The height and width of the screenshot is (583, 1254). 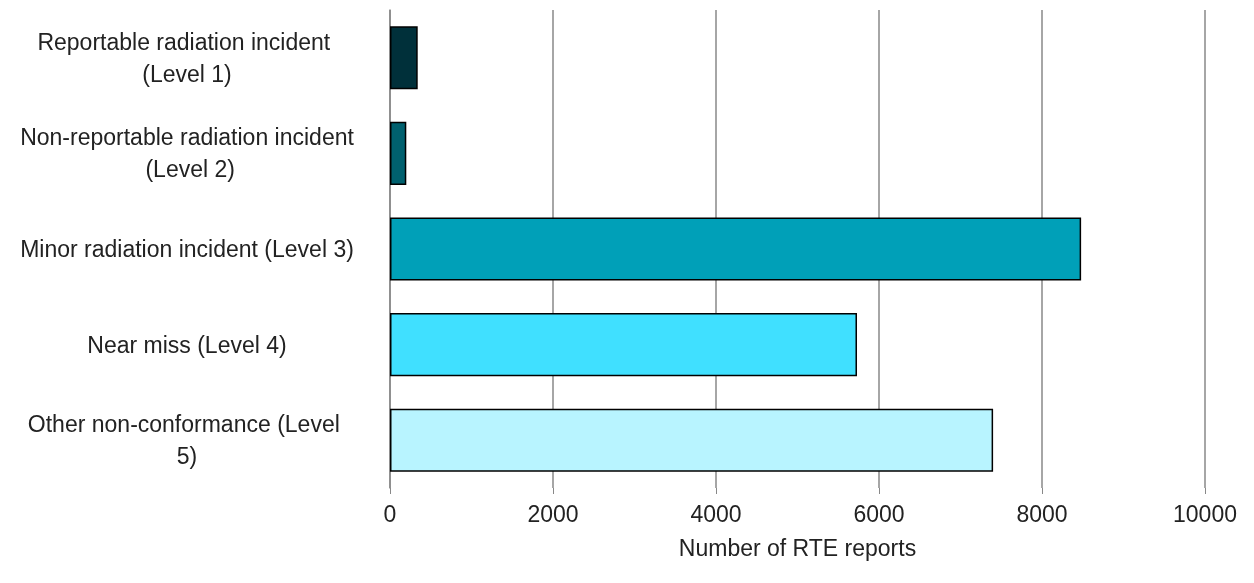 What do you see at coordinates (187, 57) in the screenshot?
I see `y-tick-label: Reportable radiation incident (Level 1)` at bounding box center [187, 57].